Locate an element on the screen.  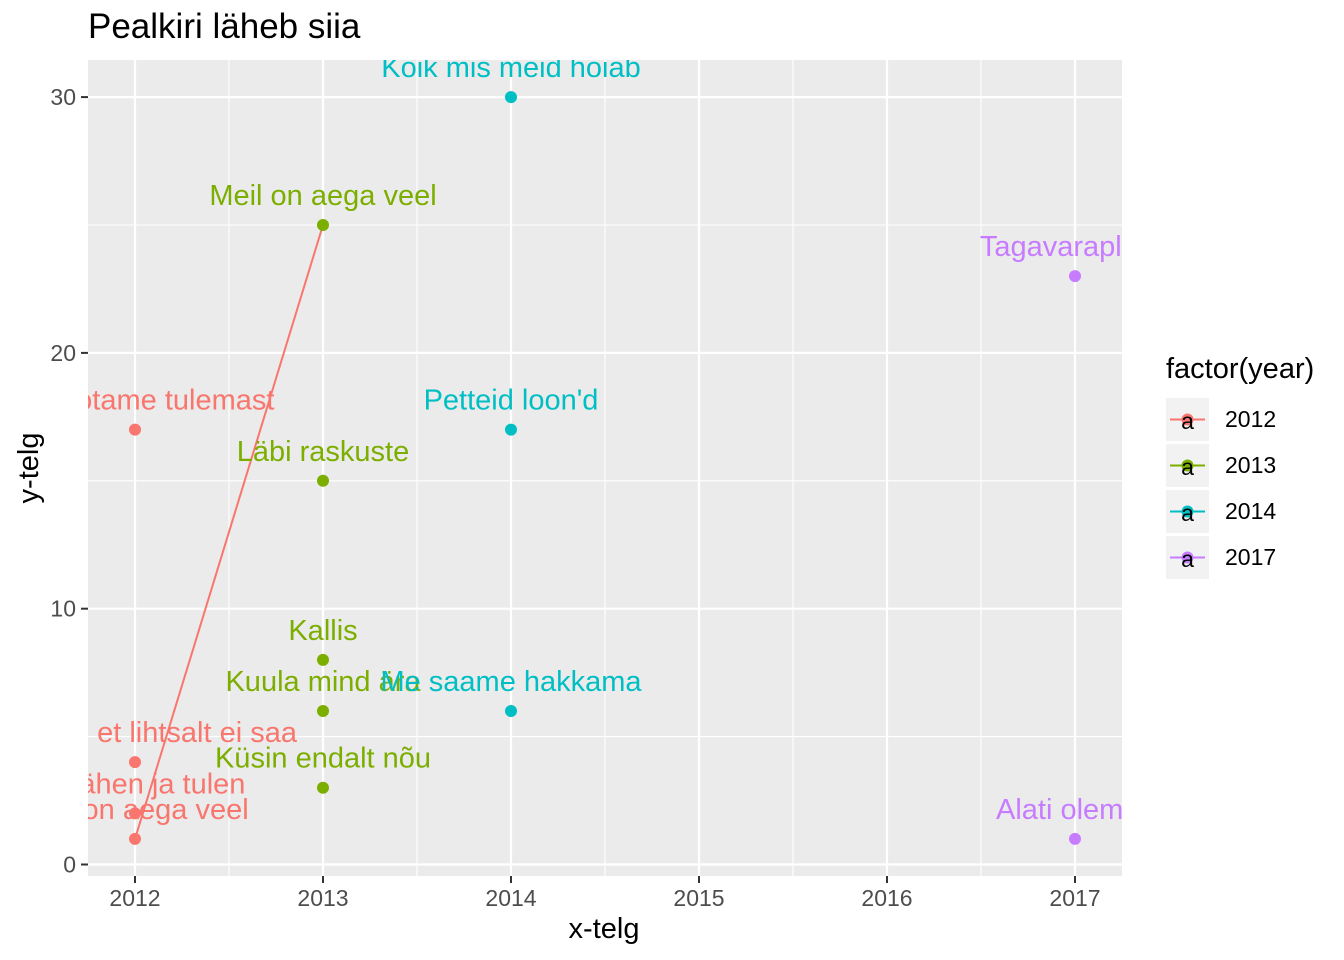
x-tick-label: 2017 is located at coordinates (1074, 898).